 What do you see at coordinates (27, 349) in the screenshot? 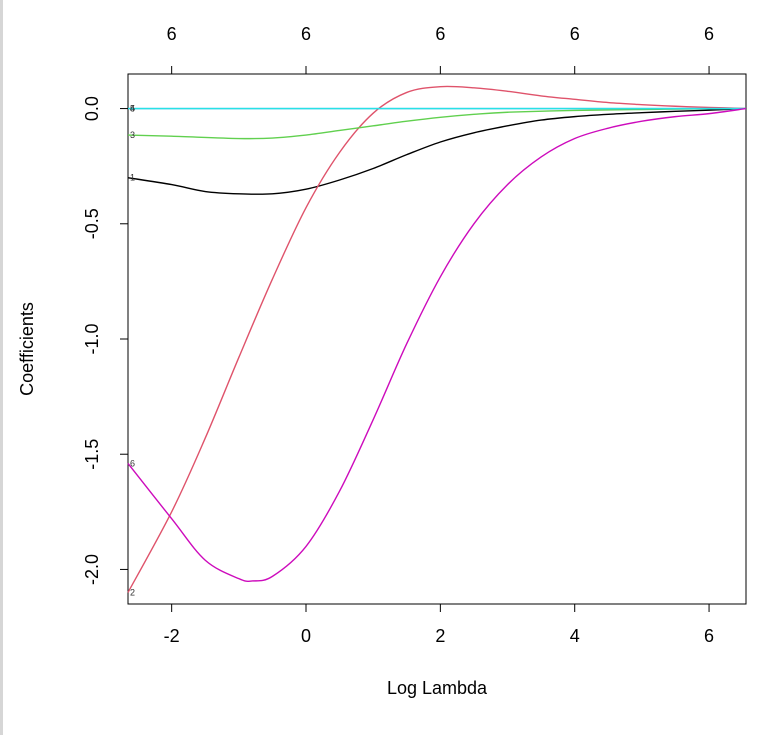
I see `y-axis-title: Coefficients` at bounding box center [27, 349].